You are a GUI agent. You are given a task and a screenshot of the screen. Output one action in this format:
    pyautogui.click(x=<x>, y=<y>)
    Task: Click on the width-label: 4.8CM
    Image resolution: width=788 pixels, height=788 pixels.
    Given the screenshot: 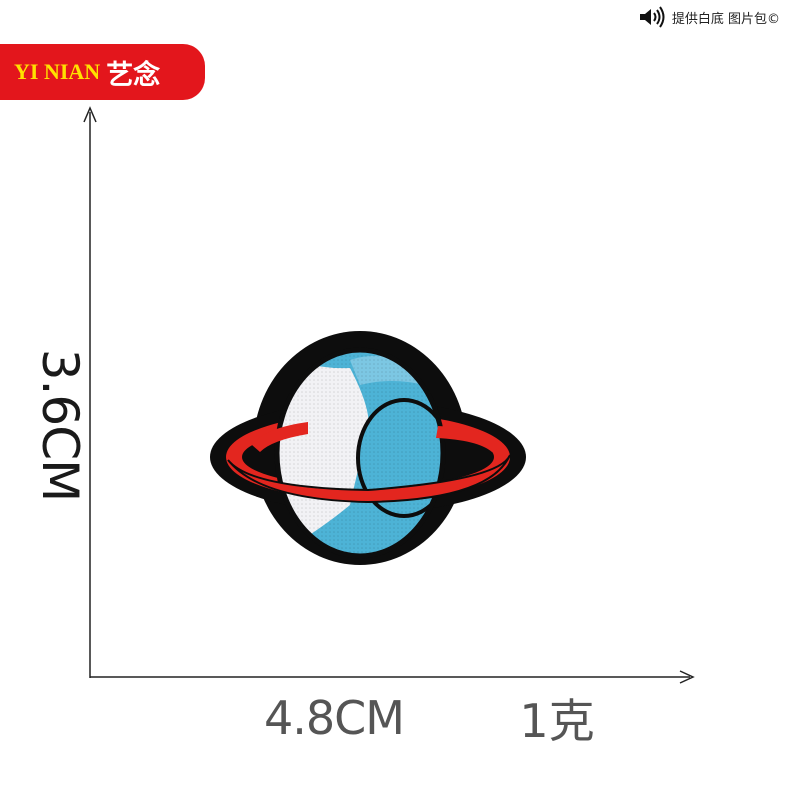 What is the action you would take?
    pyautogui.click(x=334, y=718)
    